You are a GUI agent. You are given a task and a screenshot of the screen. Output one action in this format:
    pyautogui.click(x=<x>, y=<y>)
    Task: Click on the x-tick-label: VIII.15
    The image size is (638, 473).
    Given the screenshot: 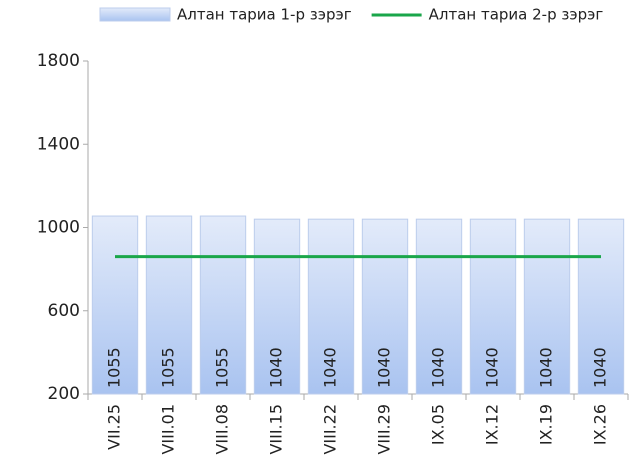 What is the action you would take?
    pyautogui.click(x=276, y=429)
    